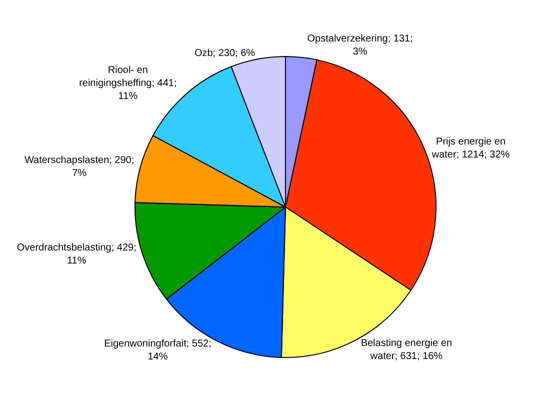 The image size is (551, 414). Describe the element at coordinates (225, 54) in the screenshot. I see `slice-label: Ozb; 230; 6%` at that location.